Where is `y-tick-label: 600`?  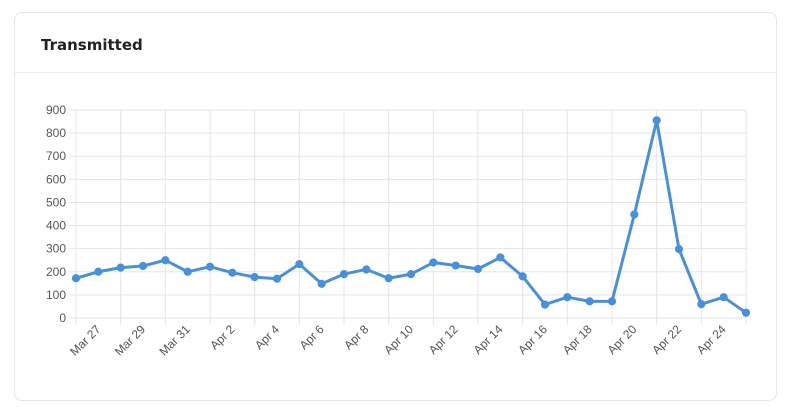
y-tick-label: 600 is located at coordinates (56, 179).